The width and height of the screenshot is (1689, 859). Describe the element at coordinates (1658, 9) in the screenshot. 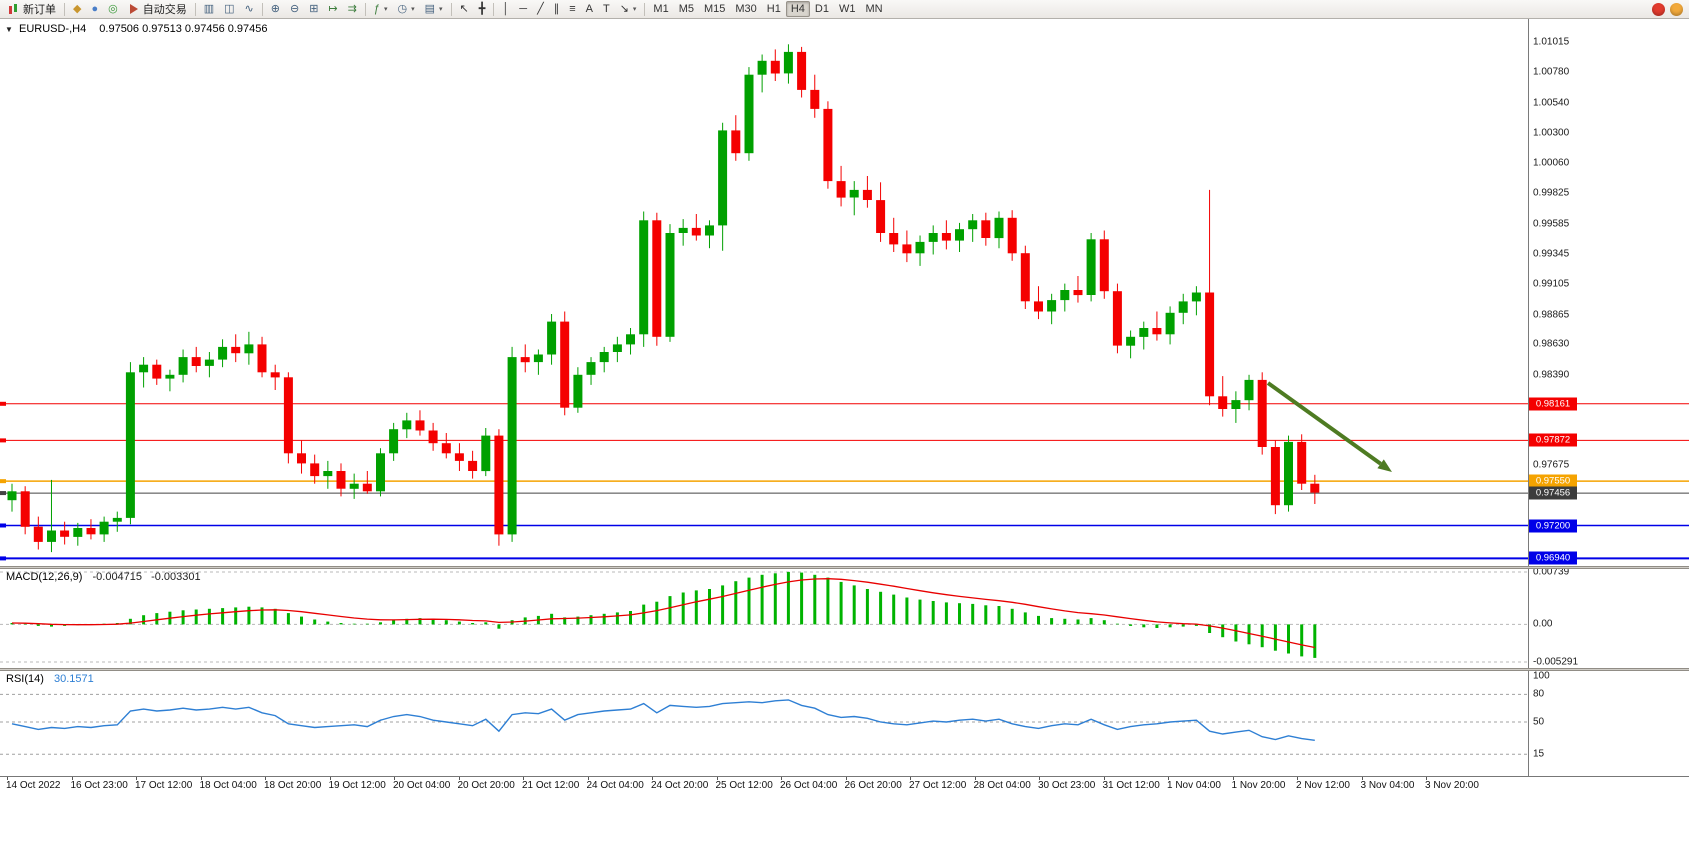

I see `alert-icon` at that location.